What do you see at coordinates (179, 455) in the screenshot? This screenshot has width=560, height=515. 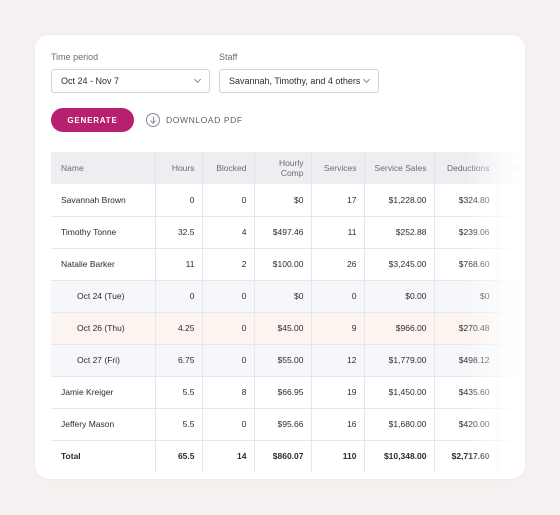 I see `value-cell: 65.5` at bounding box center [179, 455].